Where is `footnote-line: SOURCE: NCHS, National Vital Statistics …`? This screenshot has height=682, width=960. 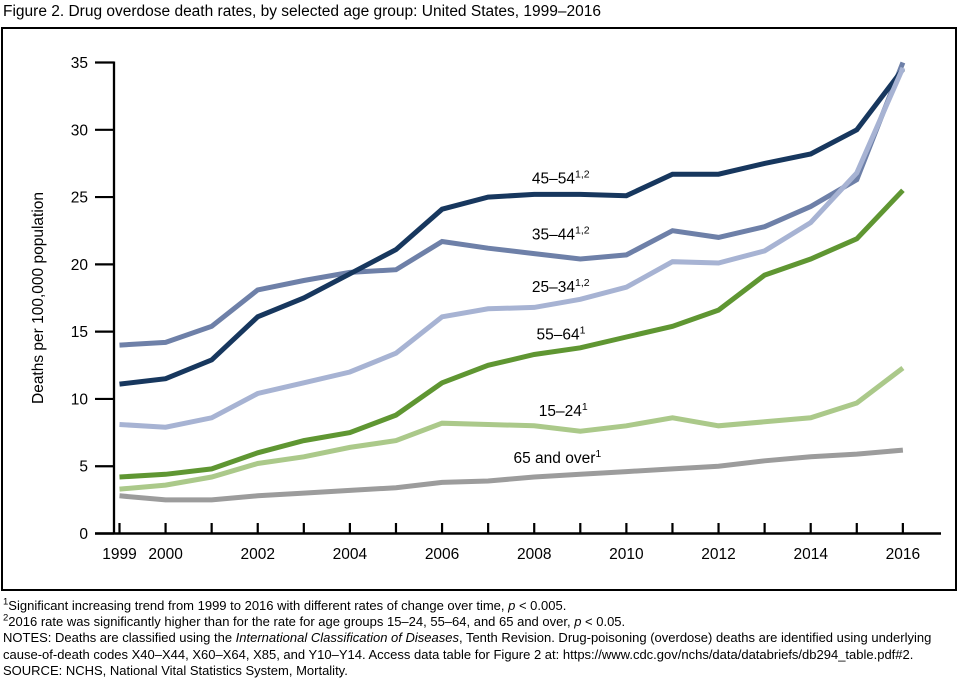 footnote-line: SOURCE: NCHS, National Vital Statistics … is located at coordinates (481, 671).